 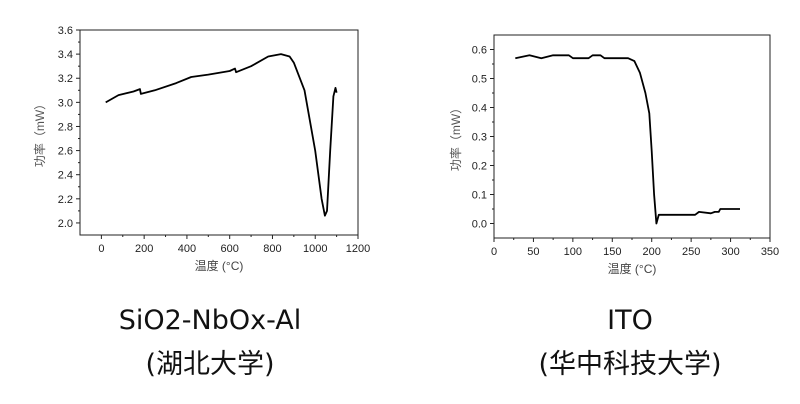 What do you see at coordinates (479, 167) in the screenshot?
I see `y-tick-label: 0.2` at bounding box center [479, 167].